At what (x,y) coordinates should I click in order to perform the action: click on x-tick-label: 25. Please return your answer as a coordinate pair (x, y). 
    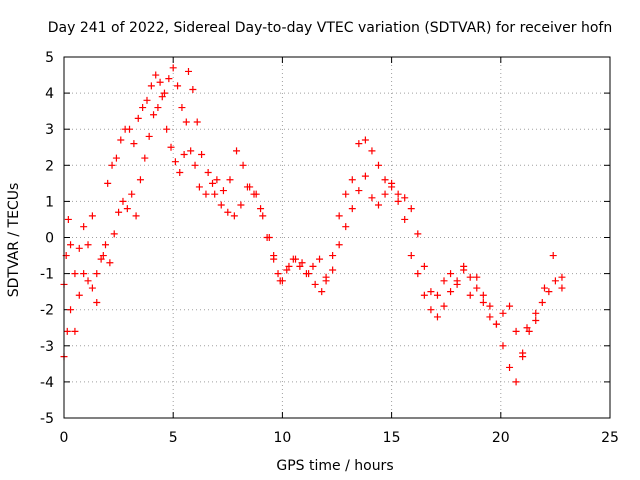
    Looking at the image, I should click on (610, 438).